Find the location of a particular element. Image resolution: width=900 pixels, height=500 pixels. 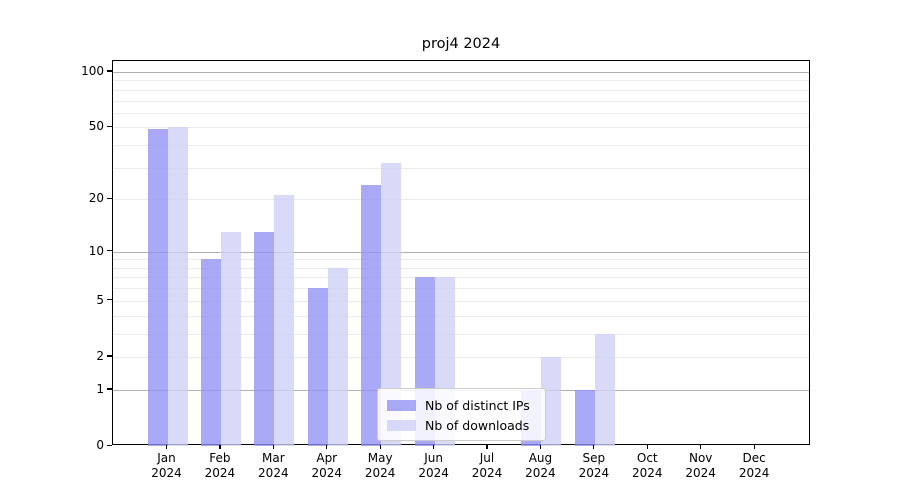

x-tick-label: Jun 2024 is located at coordinates (434, 466).